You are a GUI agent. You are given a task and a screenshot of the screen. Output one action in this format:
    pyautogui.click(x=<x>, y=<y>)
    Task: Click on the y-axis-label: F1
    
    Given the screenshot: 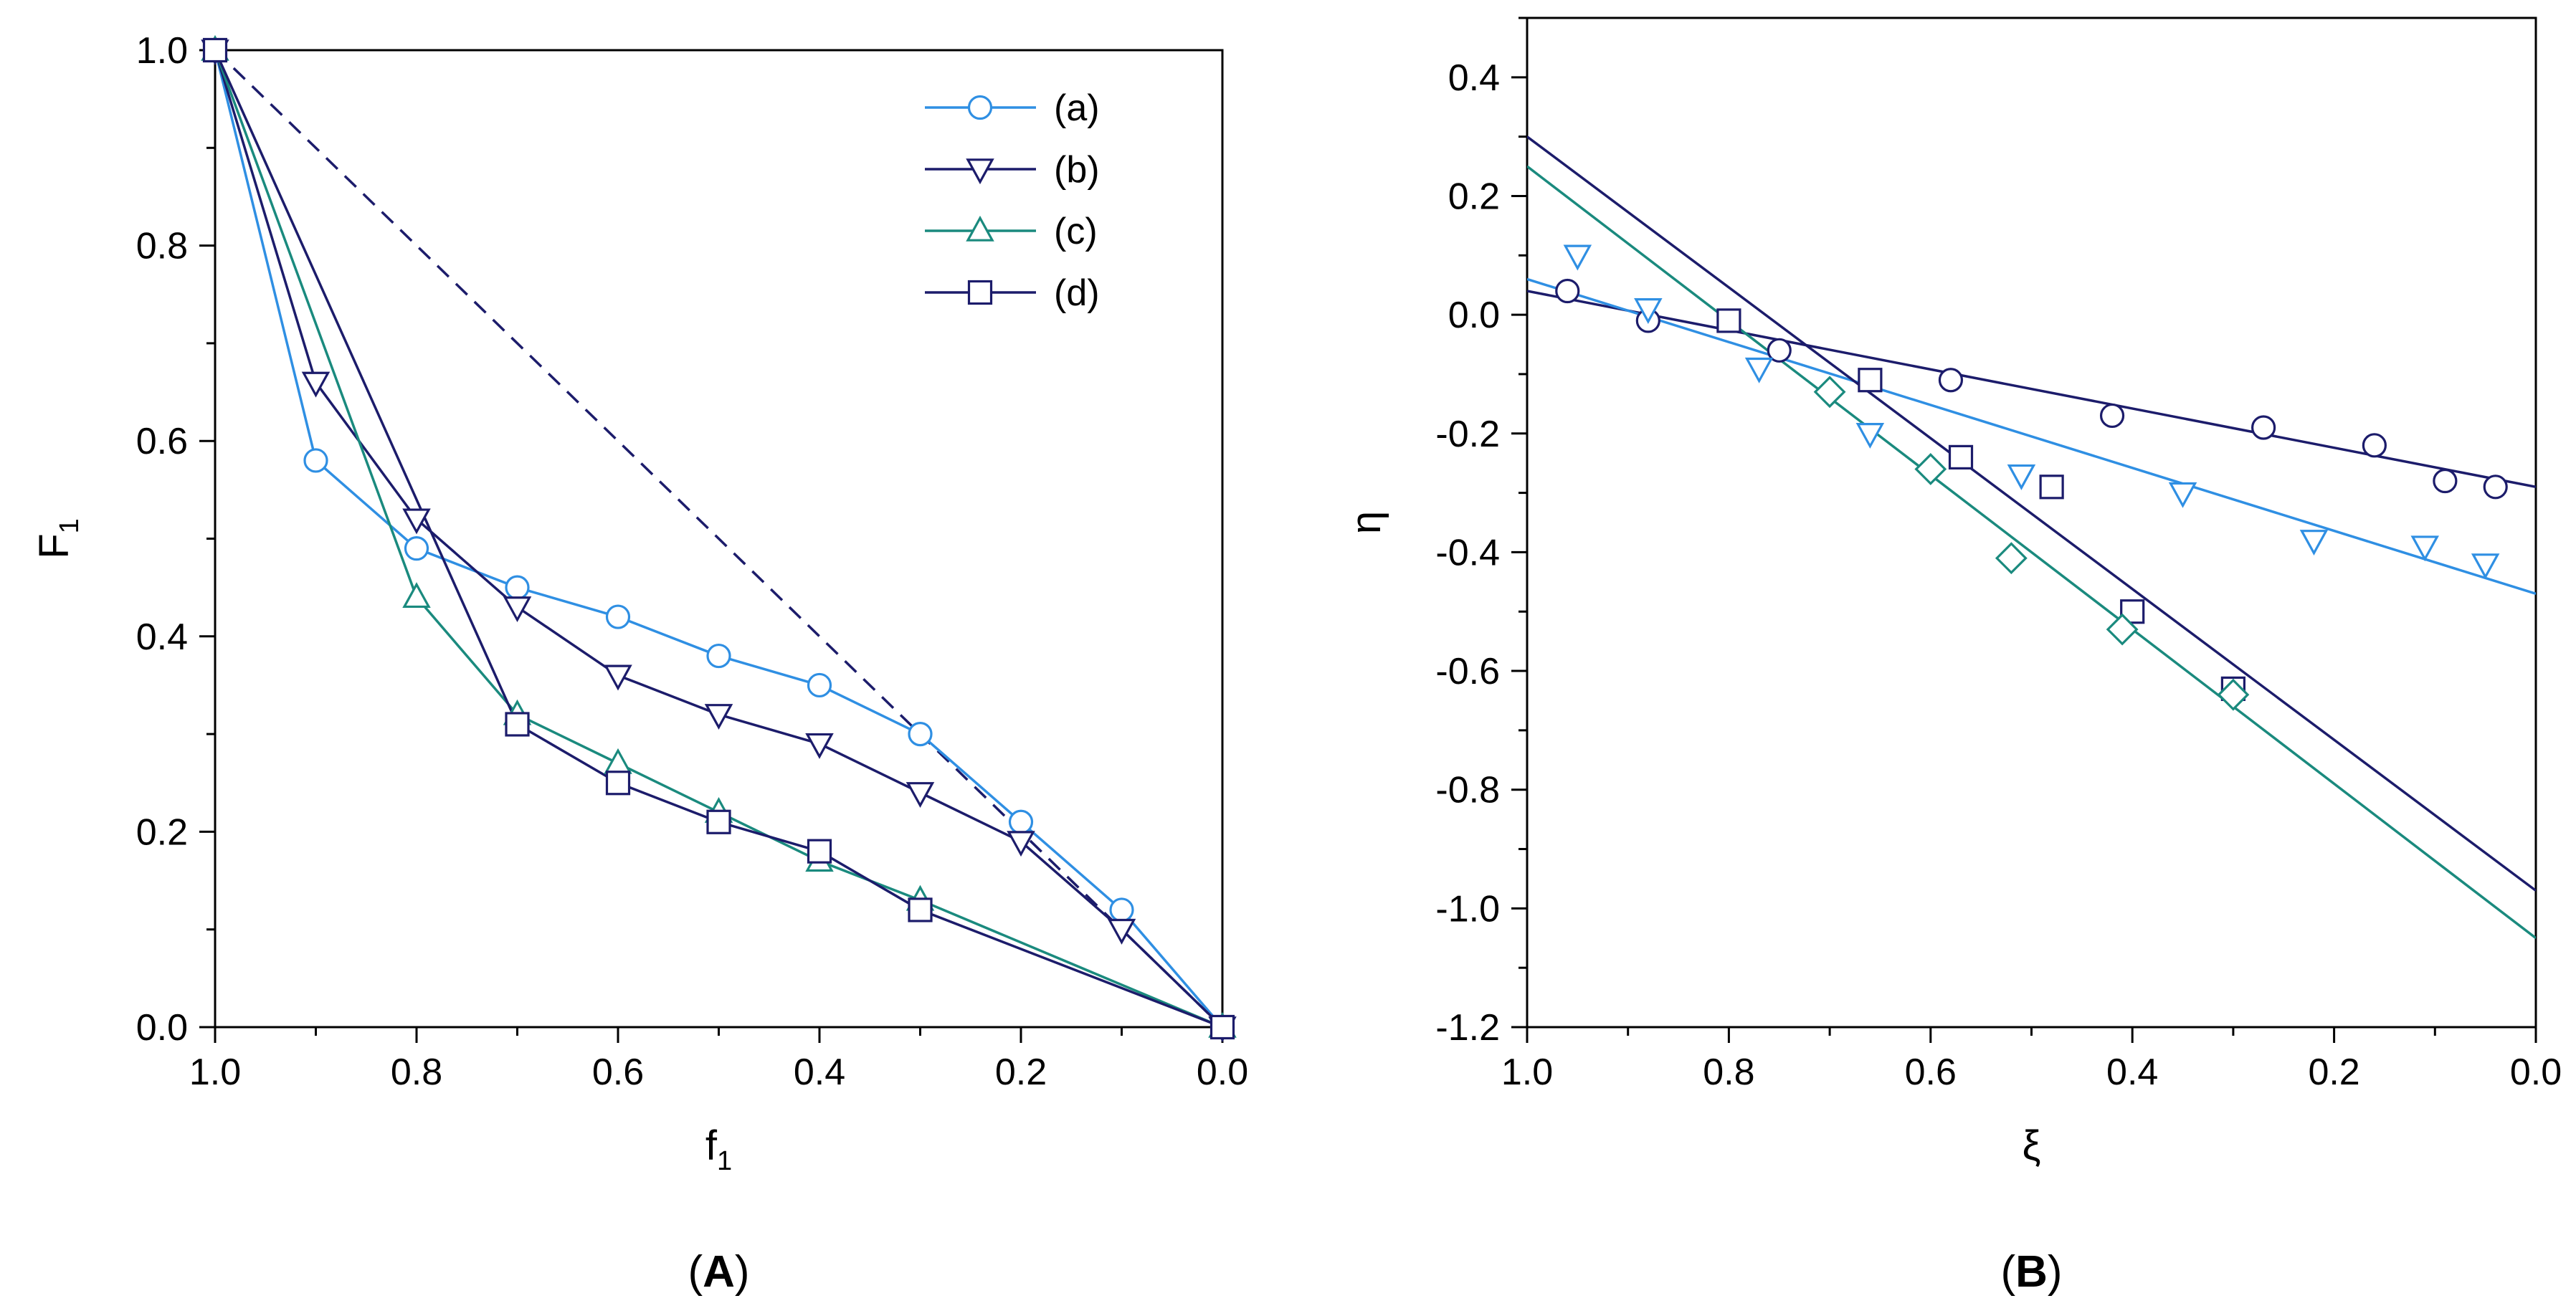 What is the action you would take?
    pyautogui.click(x=58, y=538)
    